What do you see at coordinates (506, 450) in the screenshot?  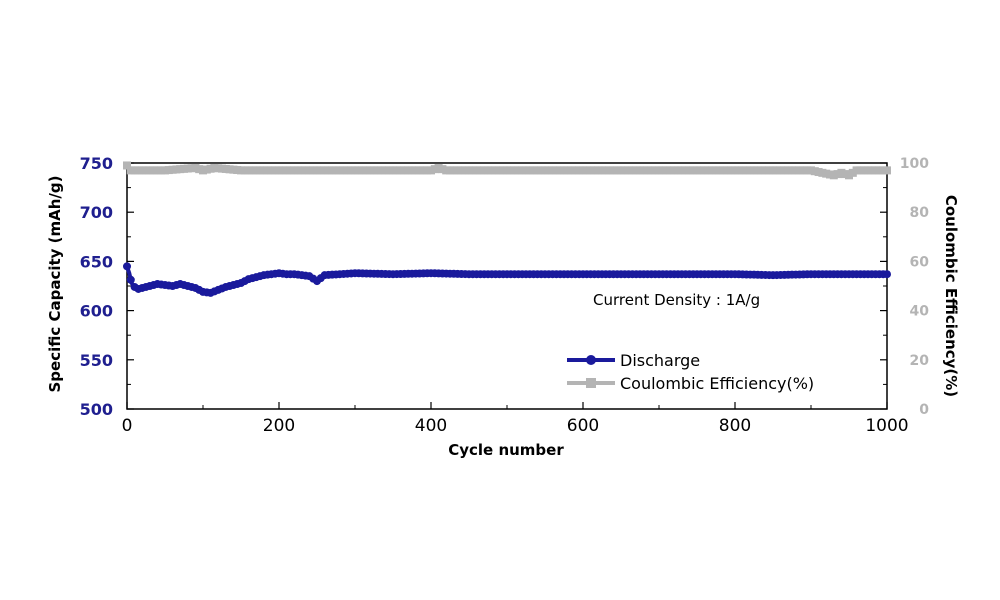 I see `x-axis-title: Cycle number` at bounding box center [506, 450].